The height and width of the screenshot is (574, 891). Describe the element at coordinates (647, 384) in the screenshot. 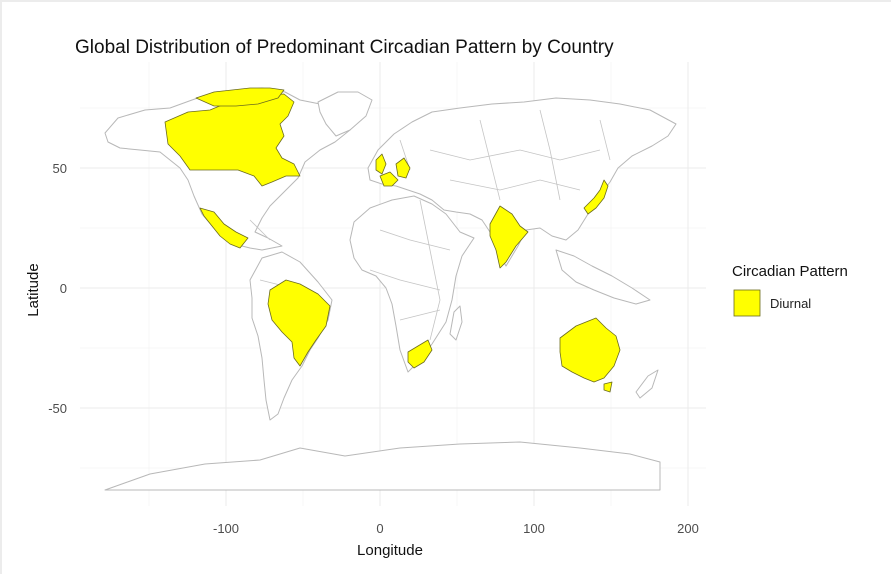

I see `land-new-zealand` at that location.